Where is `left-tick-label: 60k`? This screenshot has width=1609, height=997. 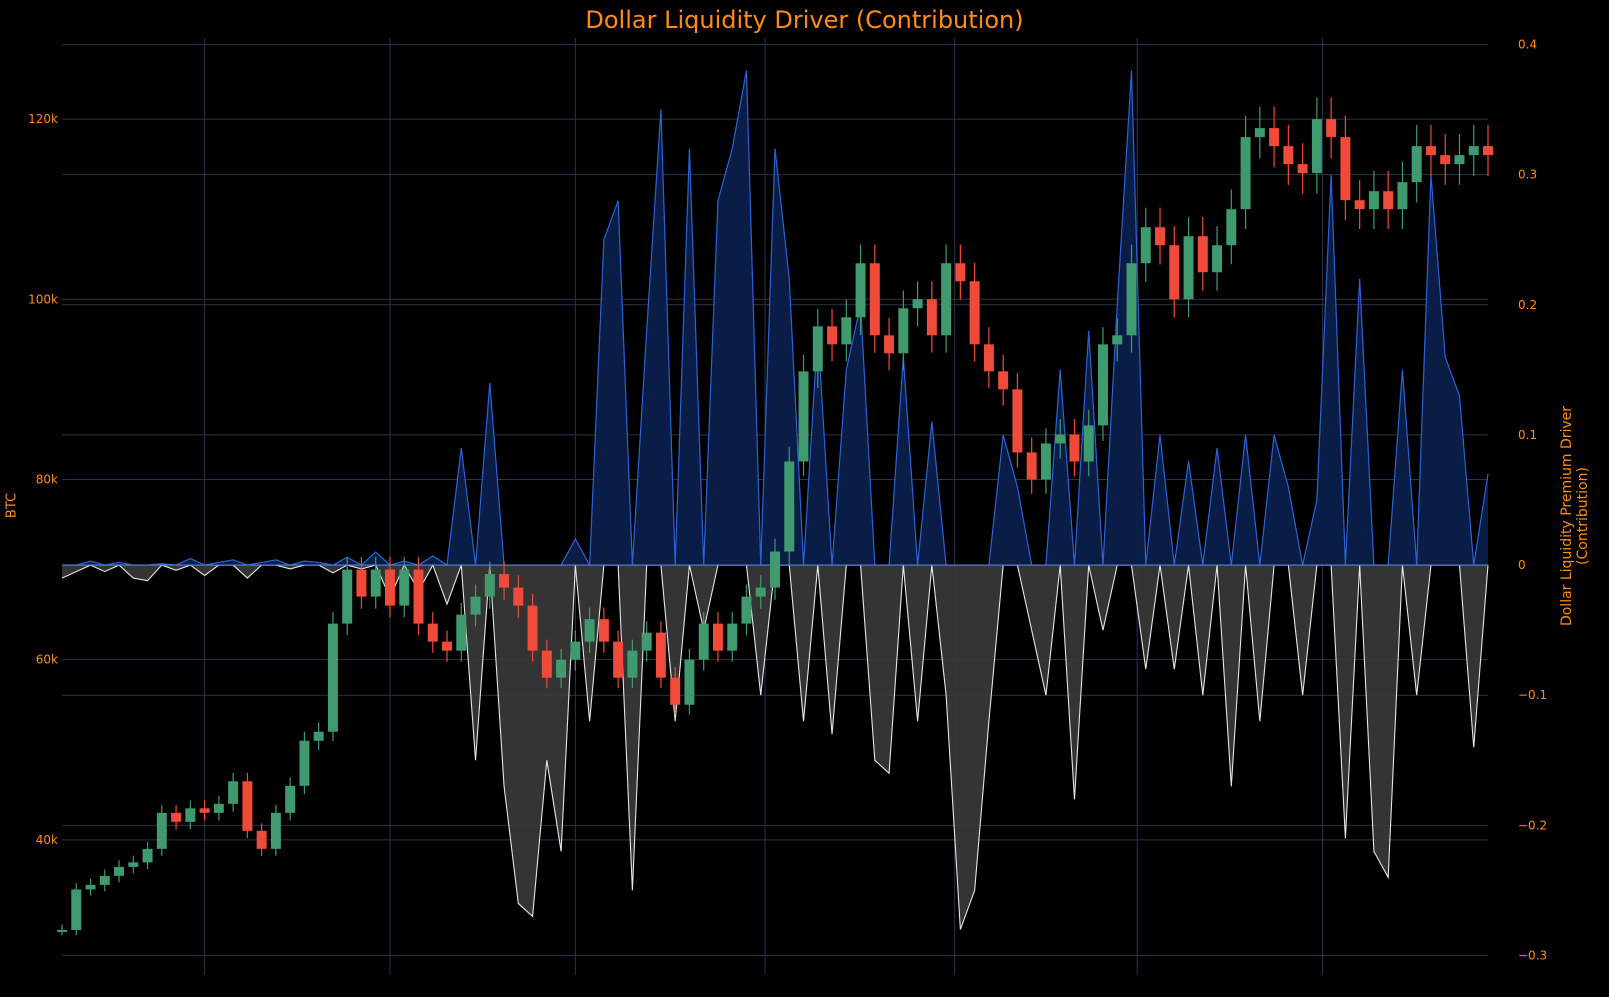 left-tick-label: 60k is located at coordinates (47, 660).